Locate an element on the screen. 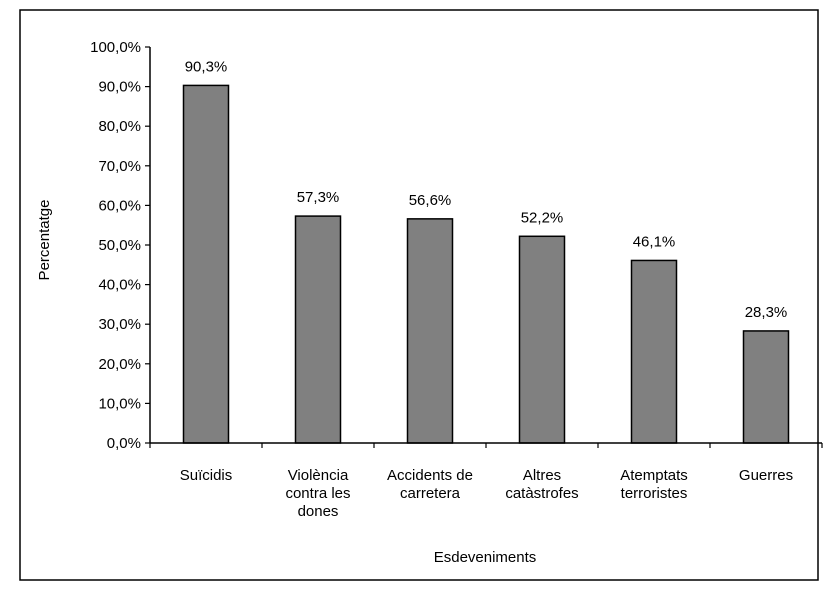 This screenshot has height=595, width=831. y-tick-label: 30,0% is located at coordinates (119, 324).